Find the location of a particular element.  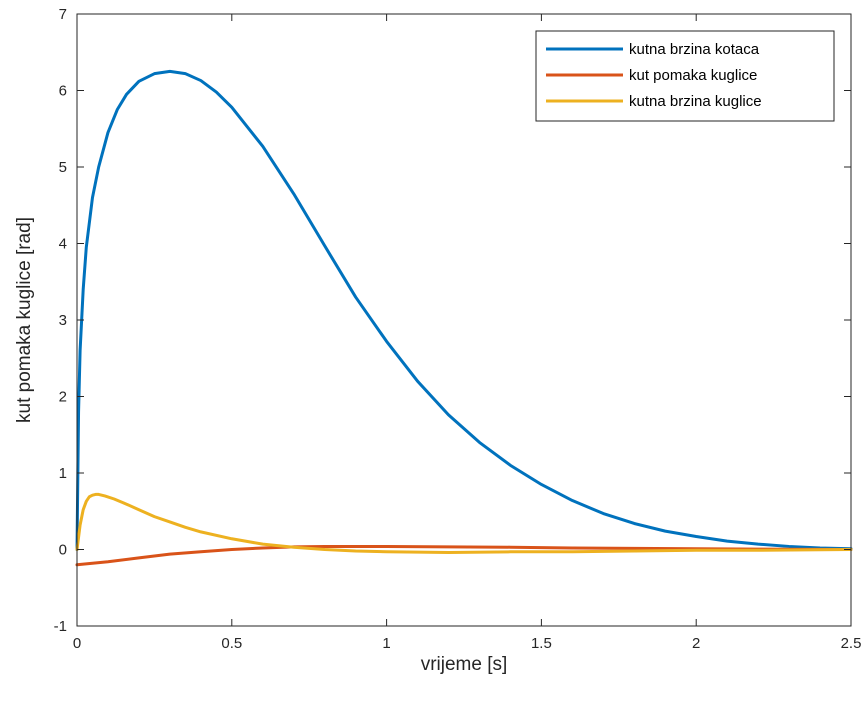

y-tick-label: 7 is located at coordinates (63, 14).